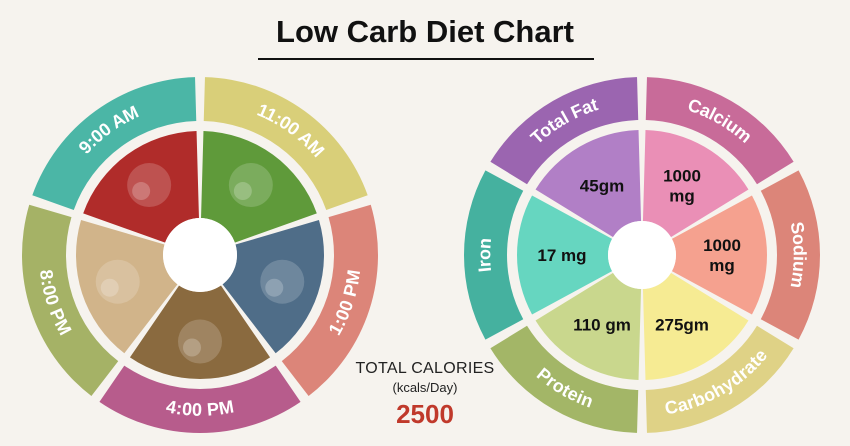  I want to click on nutrient-slice-calcium, so click(695, 184).